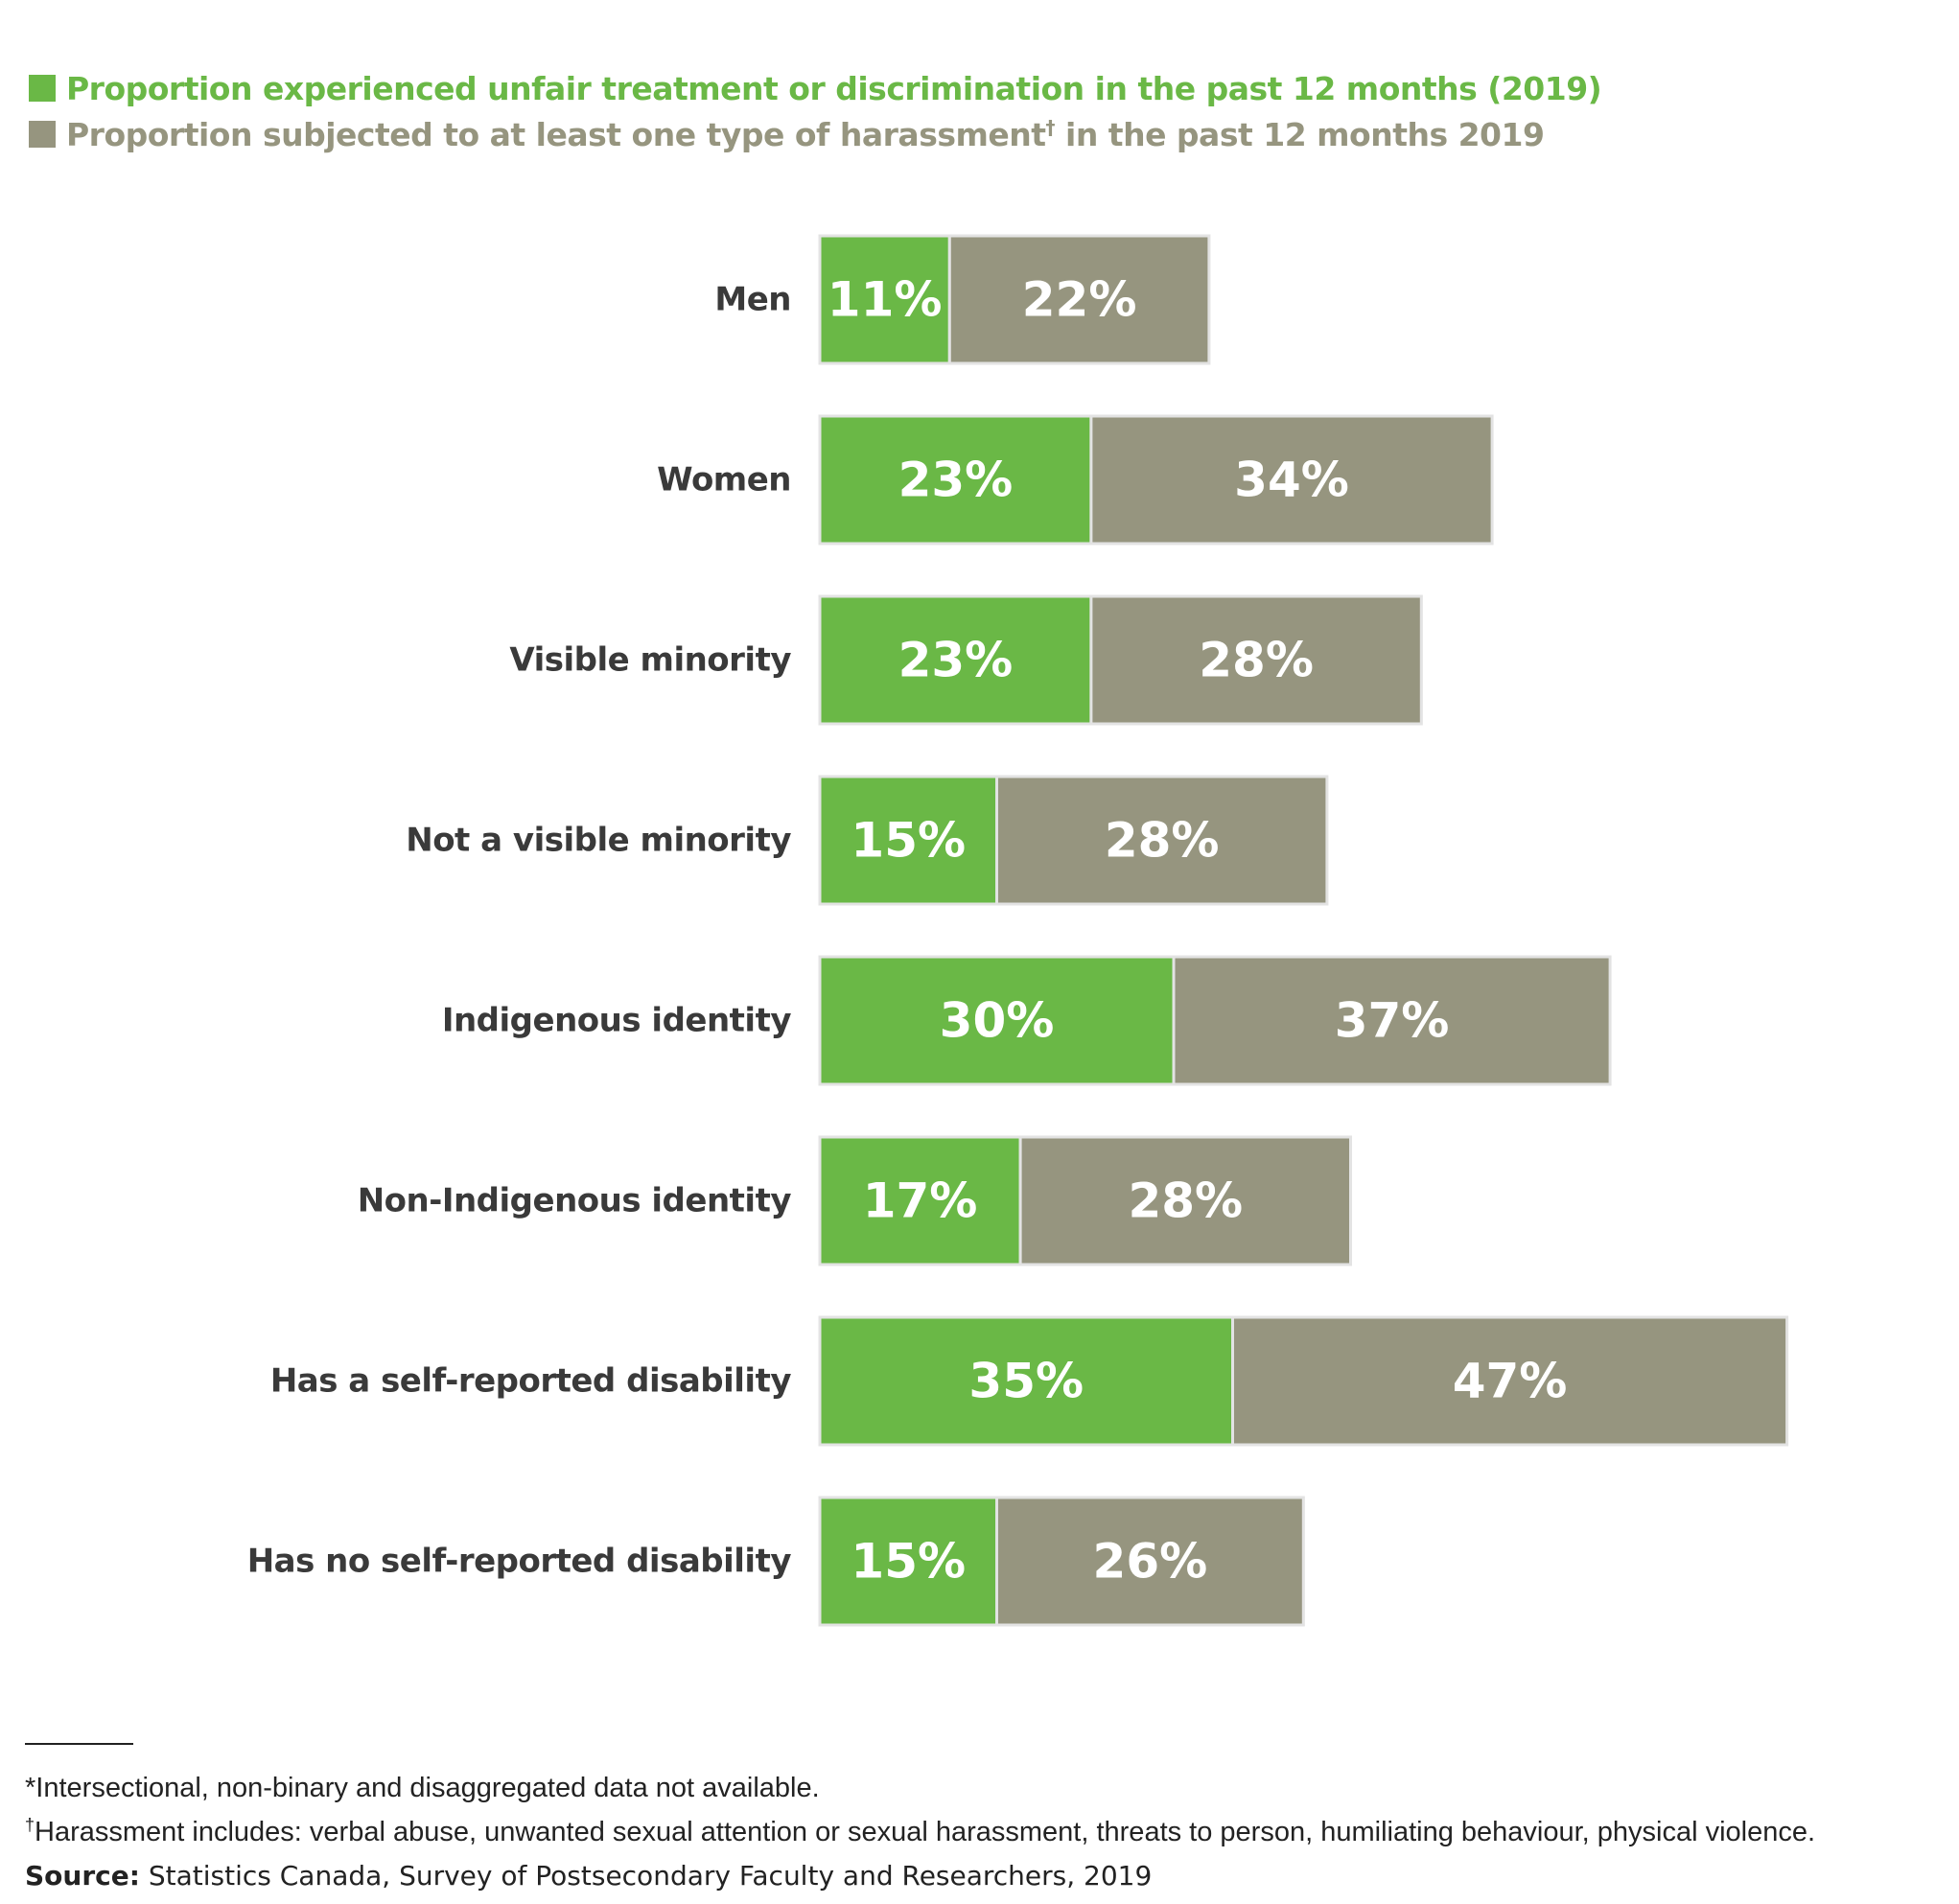  I want to click on bar-harassment-indigenous-identity, so click(1392, 1021).